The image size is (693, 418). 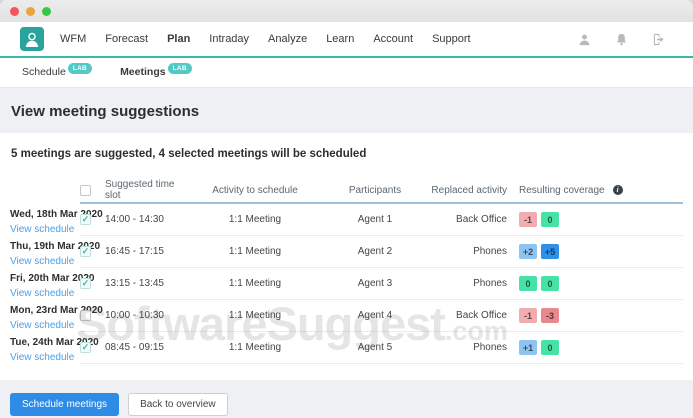 What do you see at coordinates (451, 39) in the screenshot?
I see `nav-item-support: Support` at bounding box center [451, 39].